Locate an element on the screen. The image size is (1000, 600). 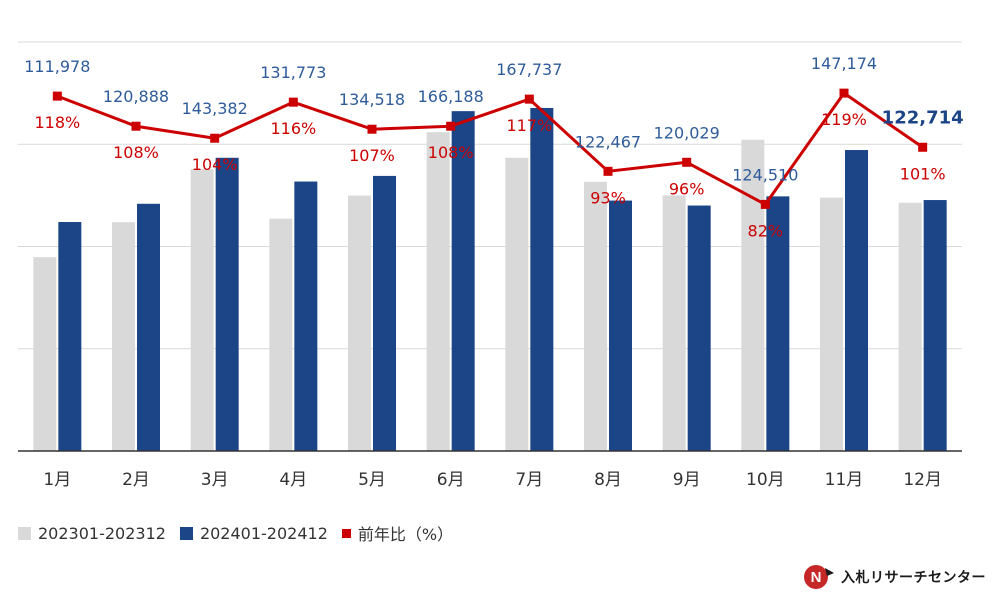
legend-item-2023: 202301-202312 is located at coordinates (92, 533).